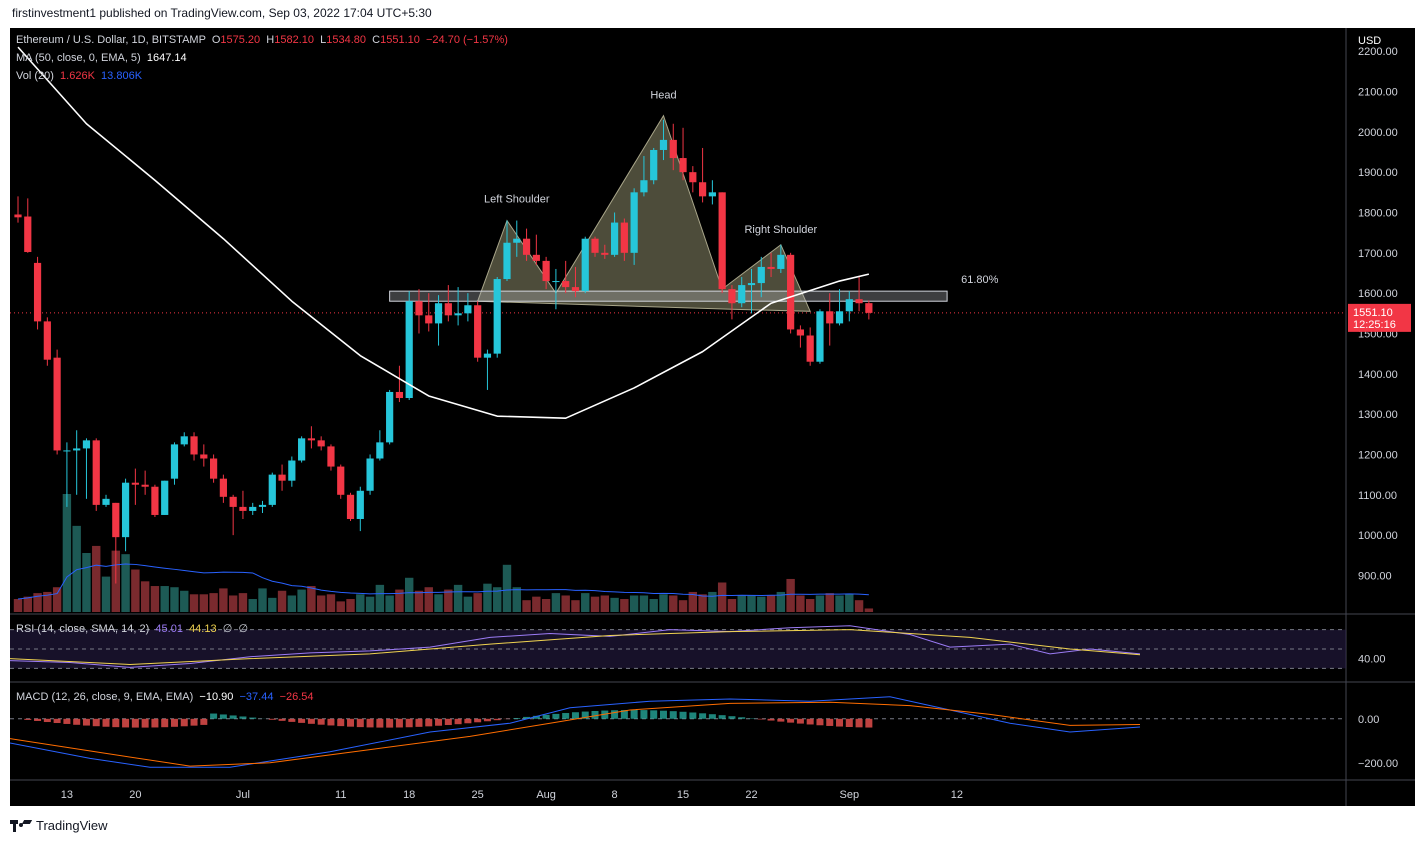 This screenshot has height=843, width=1426. I want to click on footer-brand: TradingView, so click(72, 825).